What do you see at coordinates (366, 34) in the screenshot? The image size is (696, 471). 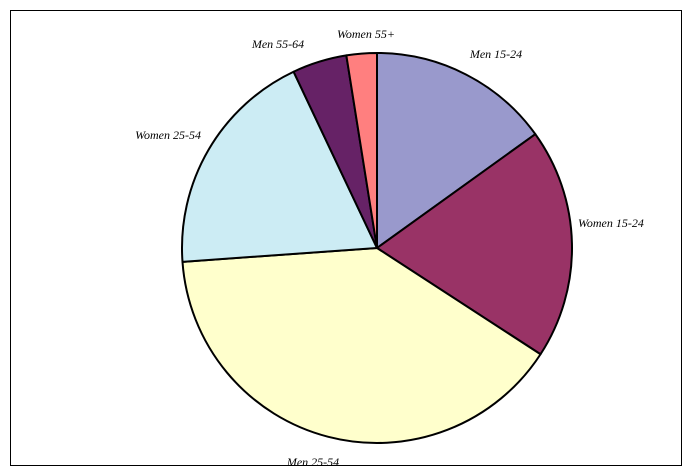 I see `slice-label-women-55: Women 55+` at bounding box center [366, 34].